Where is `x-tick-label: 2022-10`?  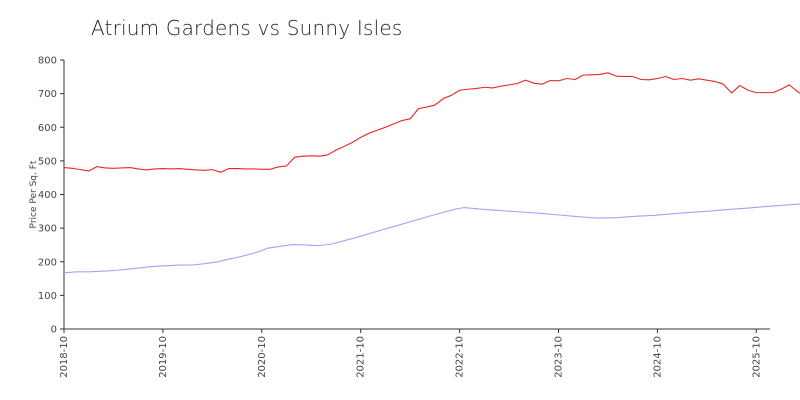
x-tick-label: 2022-10 is located at coordinates (460, 357).